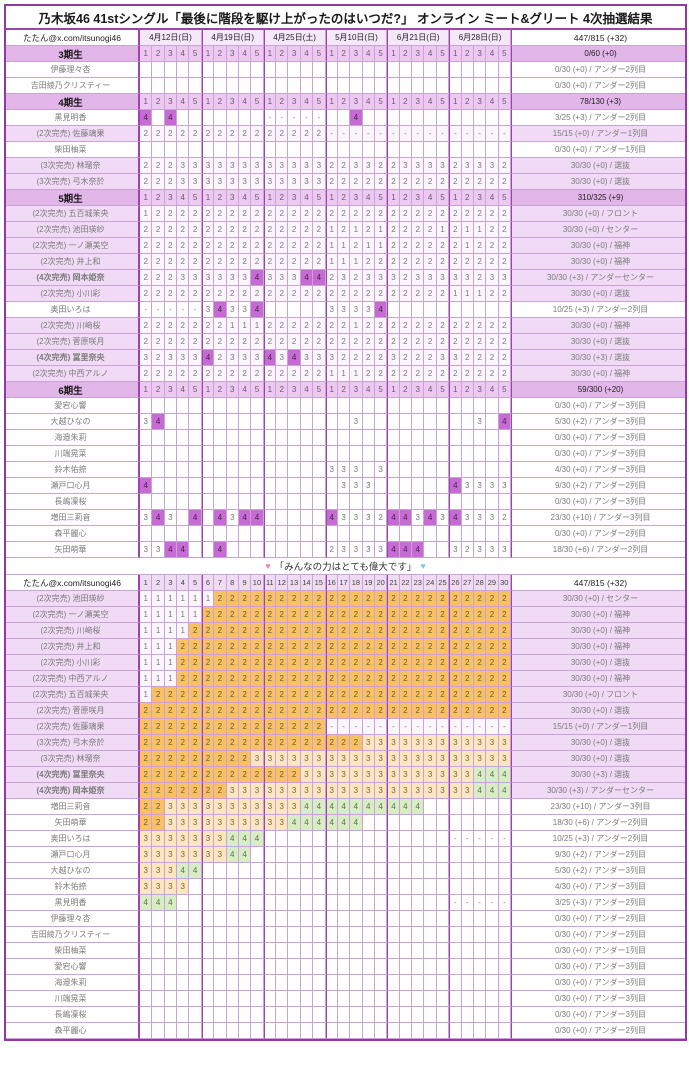 The width and height of the screenshot is (689, 1074). Describe the element at coordinates (73, 390) in the screenshot. I see `section-label: 6期生` at that location.